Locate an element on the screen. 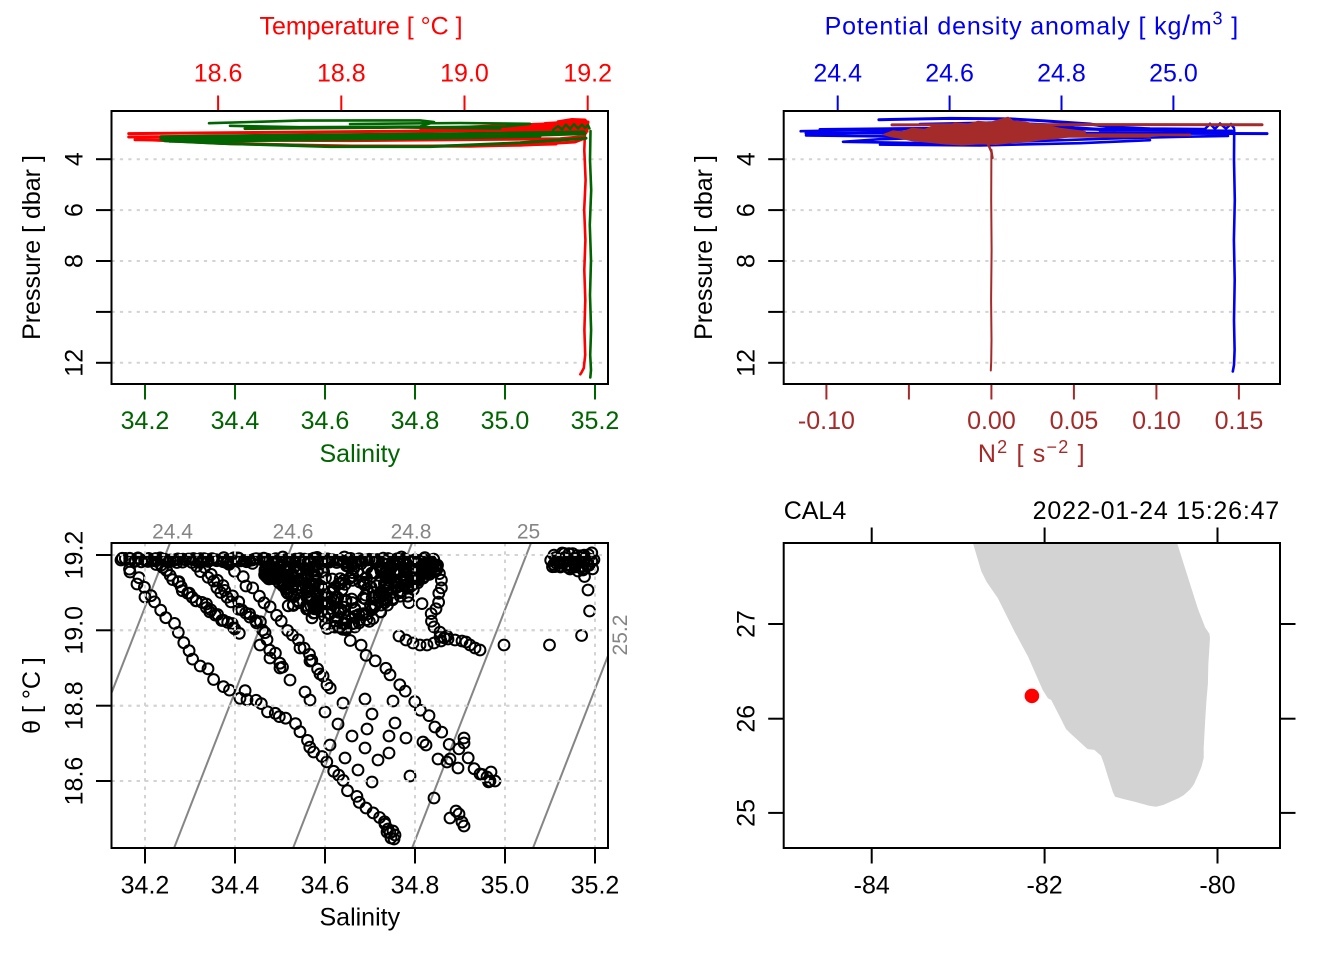 The width and height of the screenshot is (1344, 960). svg-text: -82 is located at coordinates (1045, 886).